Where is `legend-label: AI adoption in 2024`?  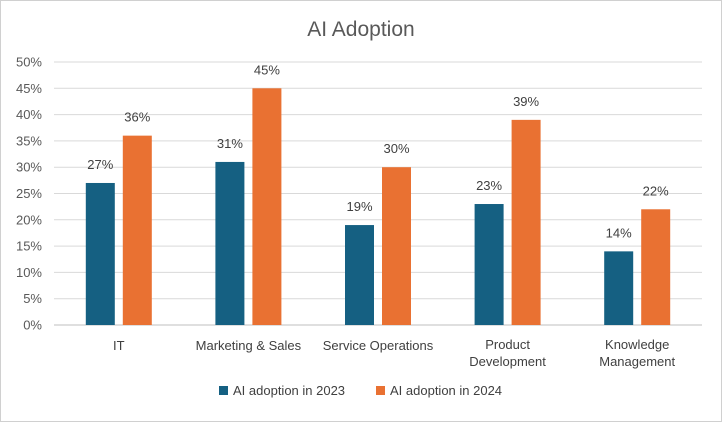 legend-label: AI adoption in 2024 is located at coordinates (446, 390).